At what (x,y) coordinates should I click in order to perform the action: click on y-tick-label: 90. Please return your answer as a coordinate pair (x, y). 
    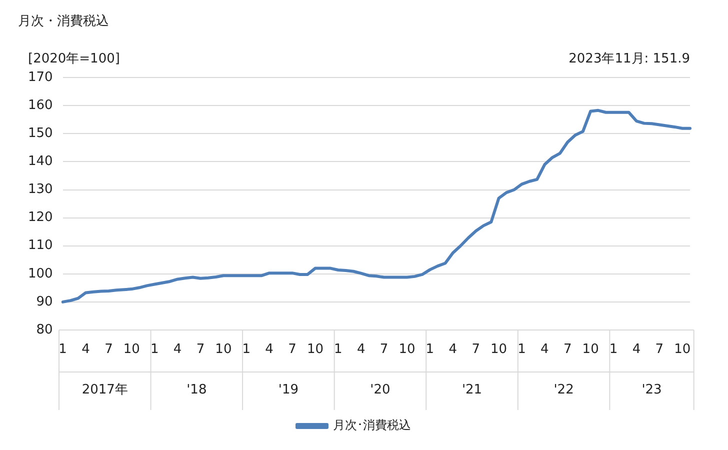
    Looking at the image, I should click on (44, 302).